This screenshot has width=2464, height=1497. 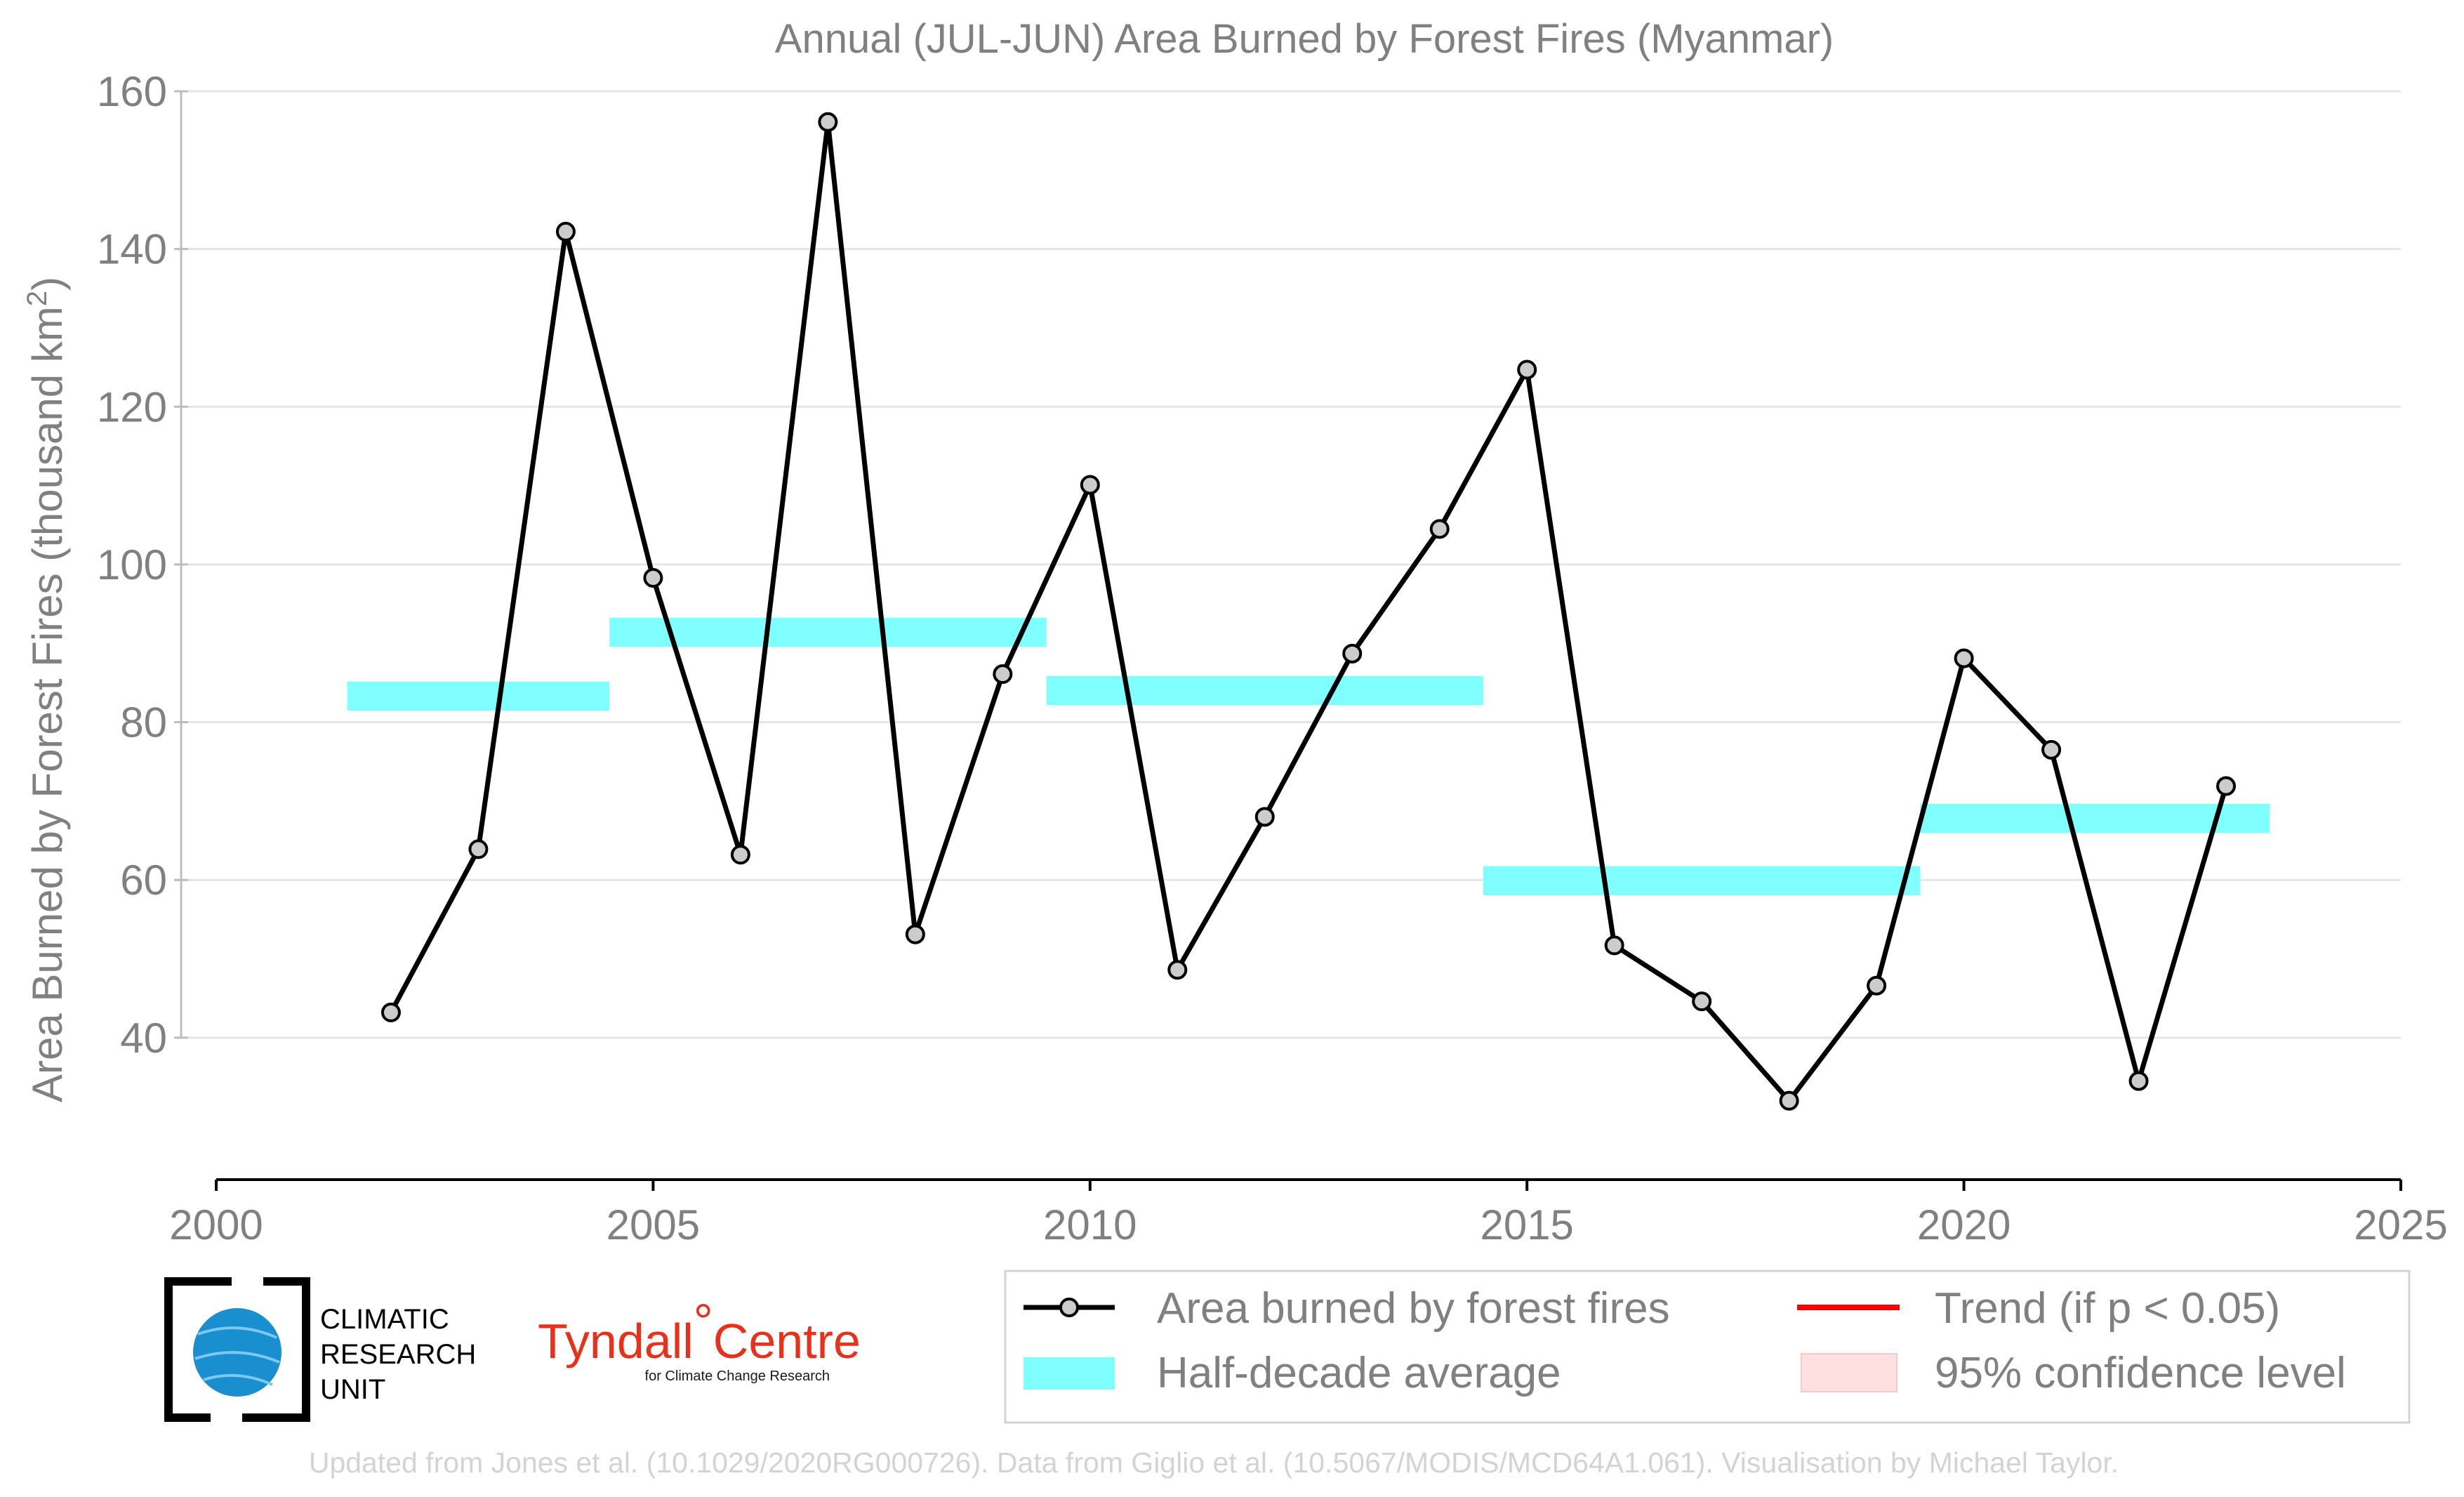 What do you see at coordinates (787, 1341) in the screenshot?
I see `tyndall-centre: Centre` at bounding box center [787, 1341].